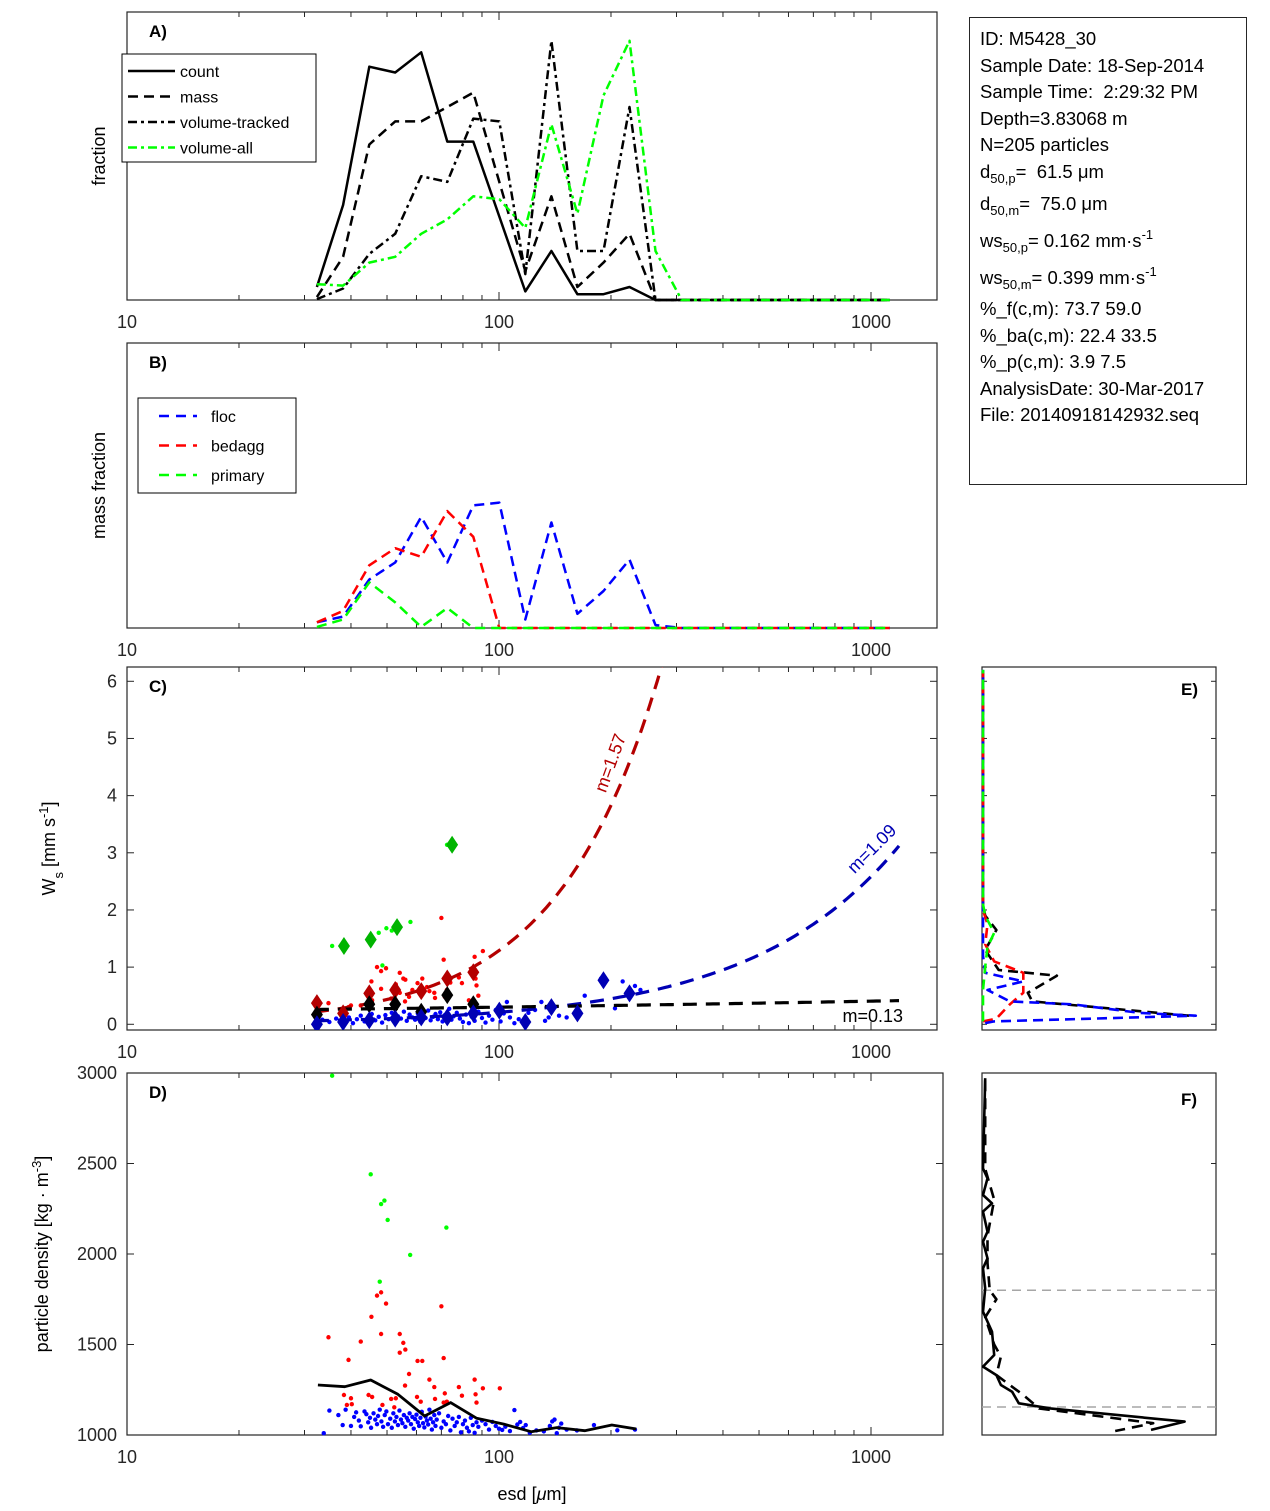 This screenshot has width=1270, height=1511. I want to click on fit-label-all: m=0.13, so click(872, 1016).